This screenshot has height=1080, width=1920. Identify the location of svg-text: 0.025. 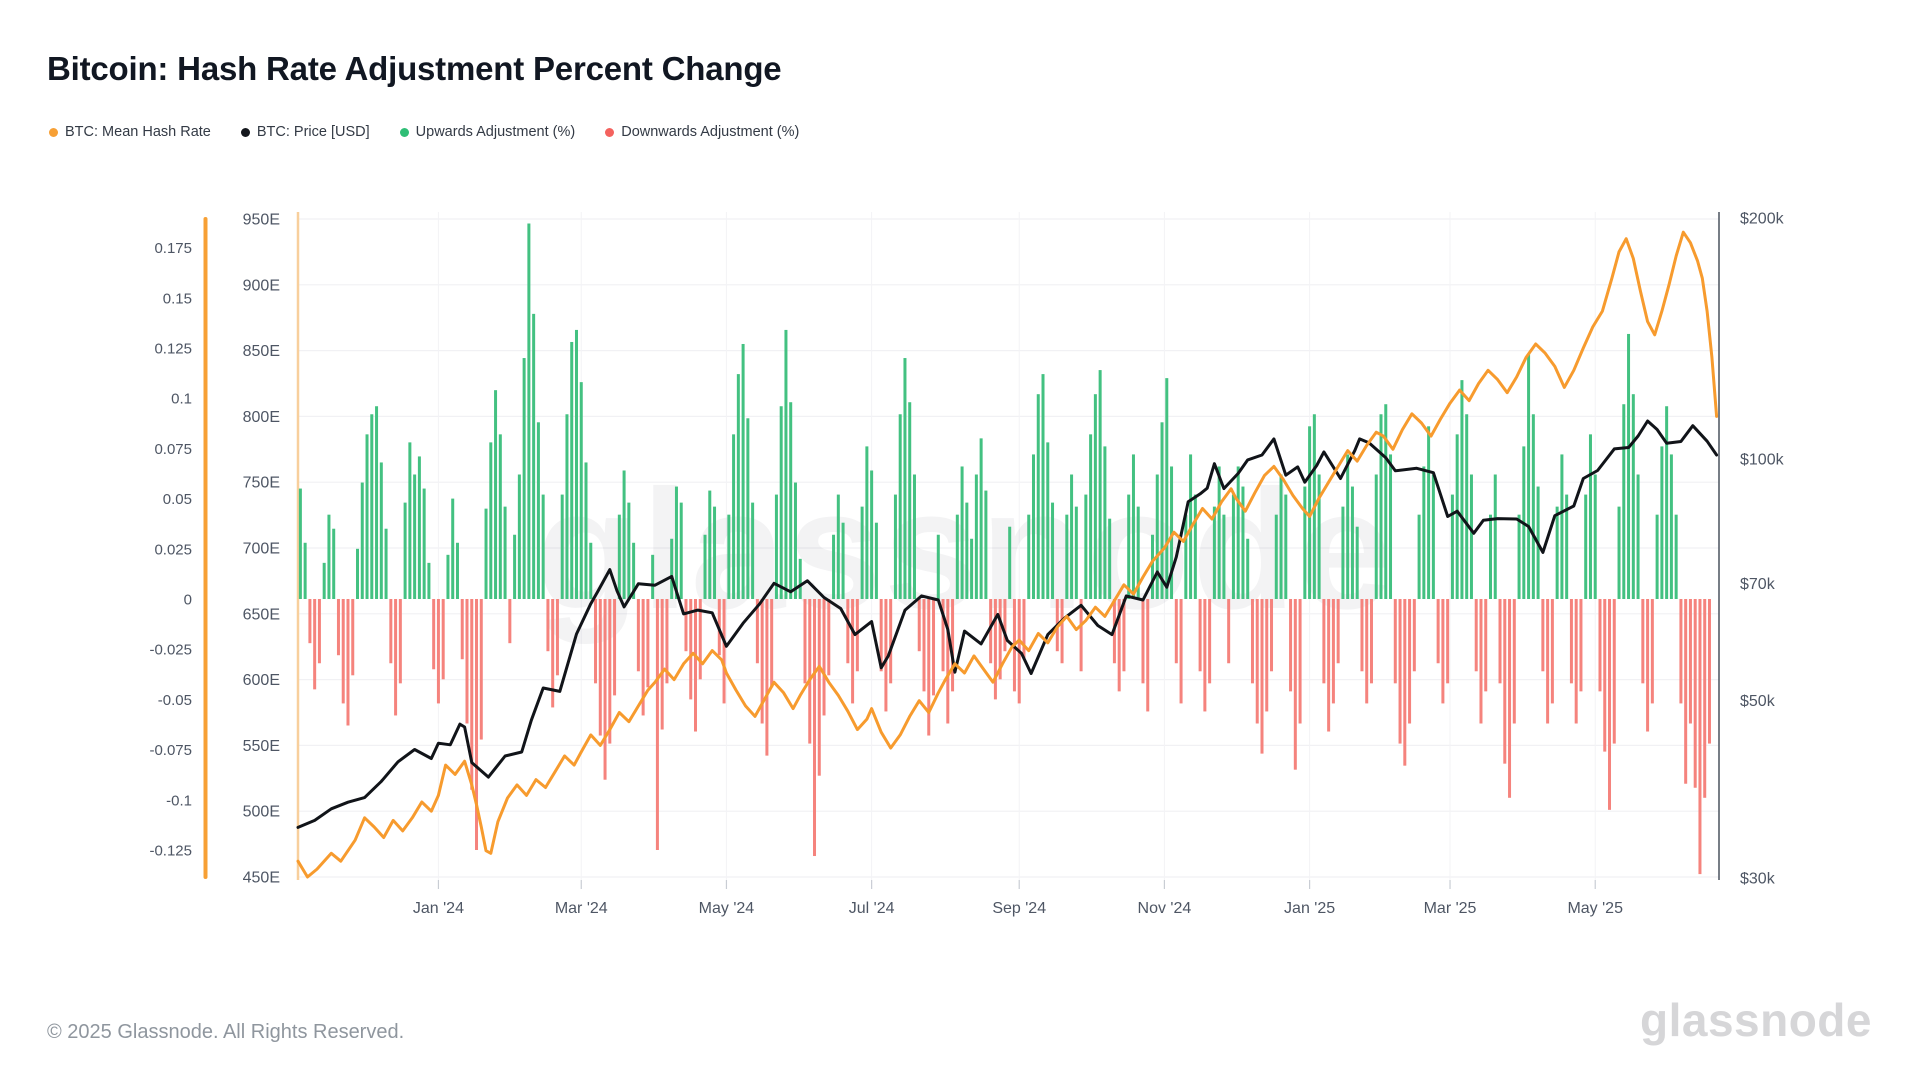
(173, 549).